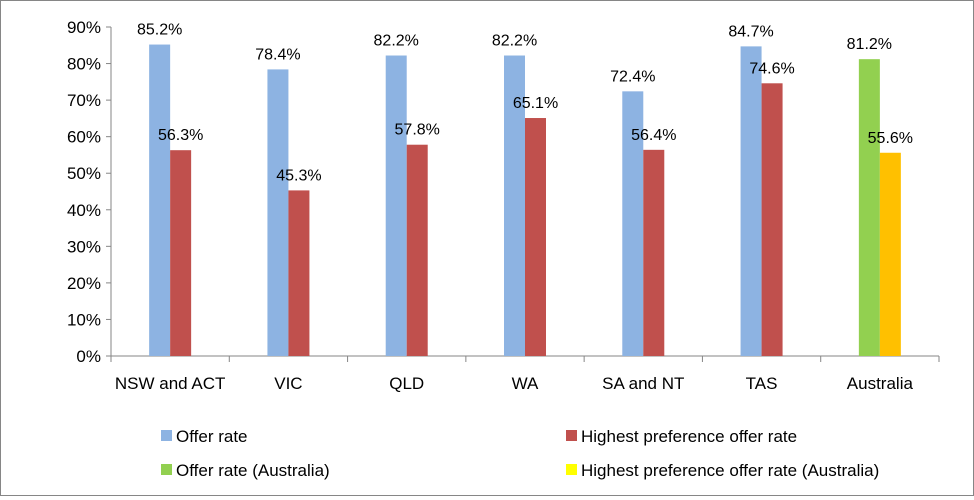  What do you see at coordinates (159, 30) in the screenshot?
I see `data-label: 85.2%` at bounding box center [159, 30].